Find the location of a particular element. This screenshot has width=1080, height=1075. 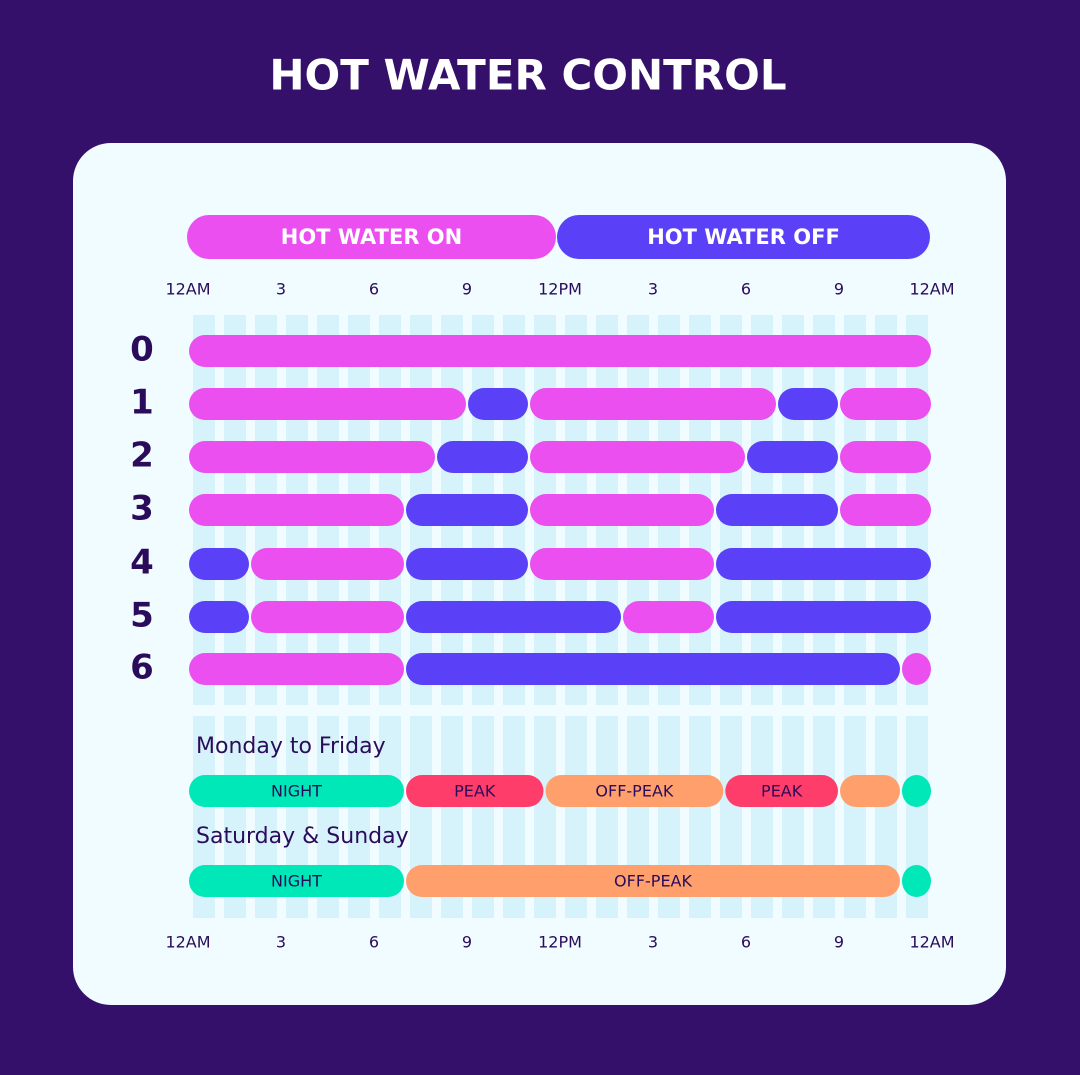

program-label: 2 is located at coordinates (142, 456).